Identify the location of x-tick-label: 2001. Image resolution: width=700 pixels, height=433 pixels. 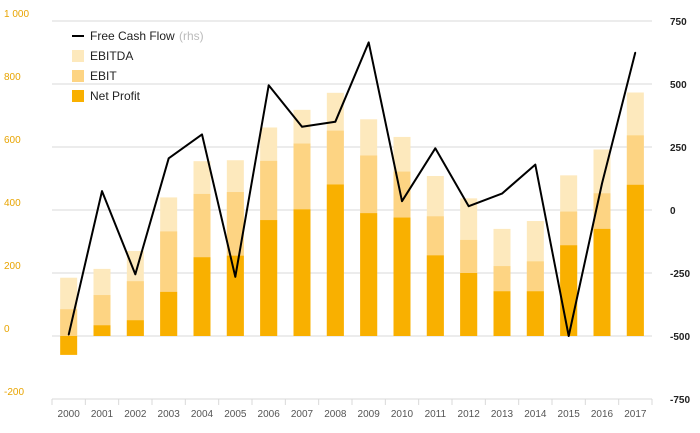
(102, 414).